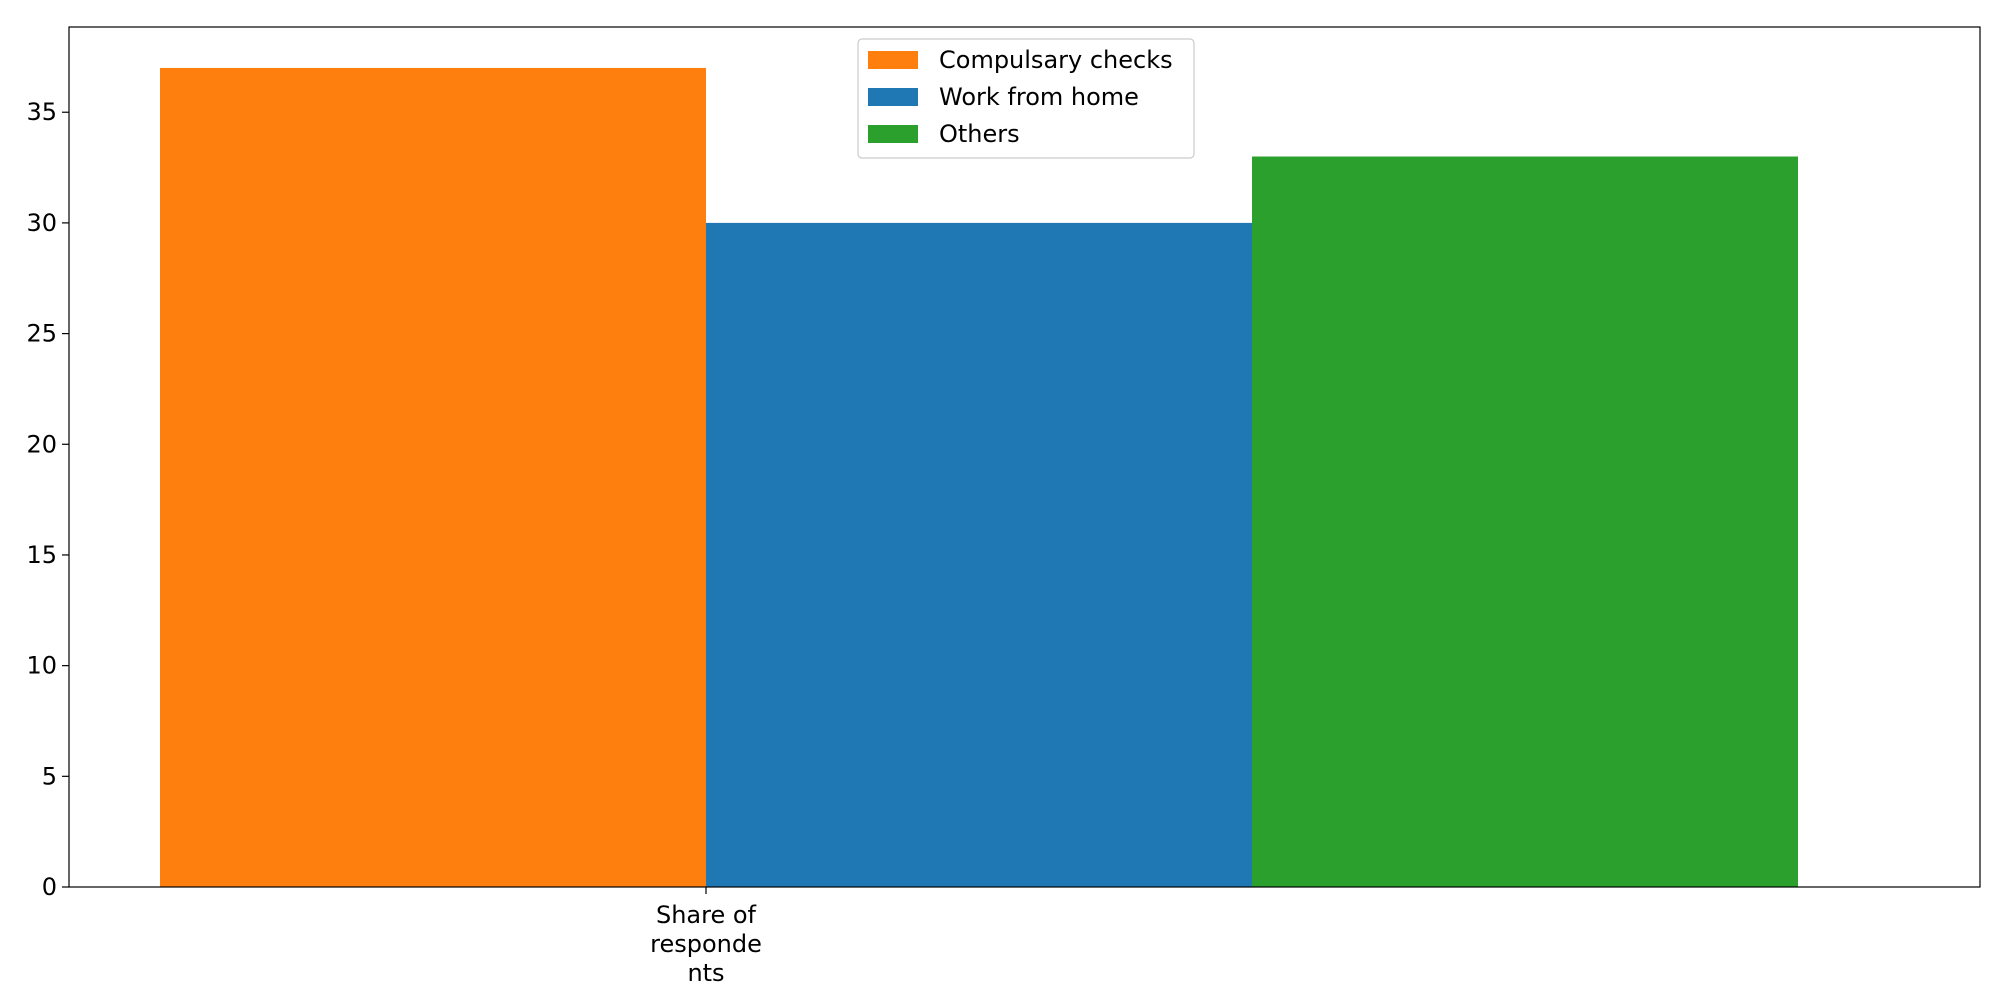 This screenshot has height=1000, width=2000. What do you see at coordinates (49, 776) in the screenshot?
I see `y-tick-label: 5` at bounding box center [49, 776].